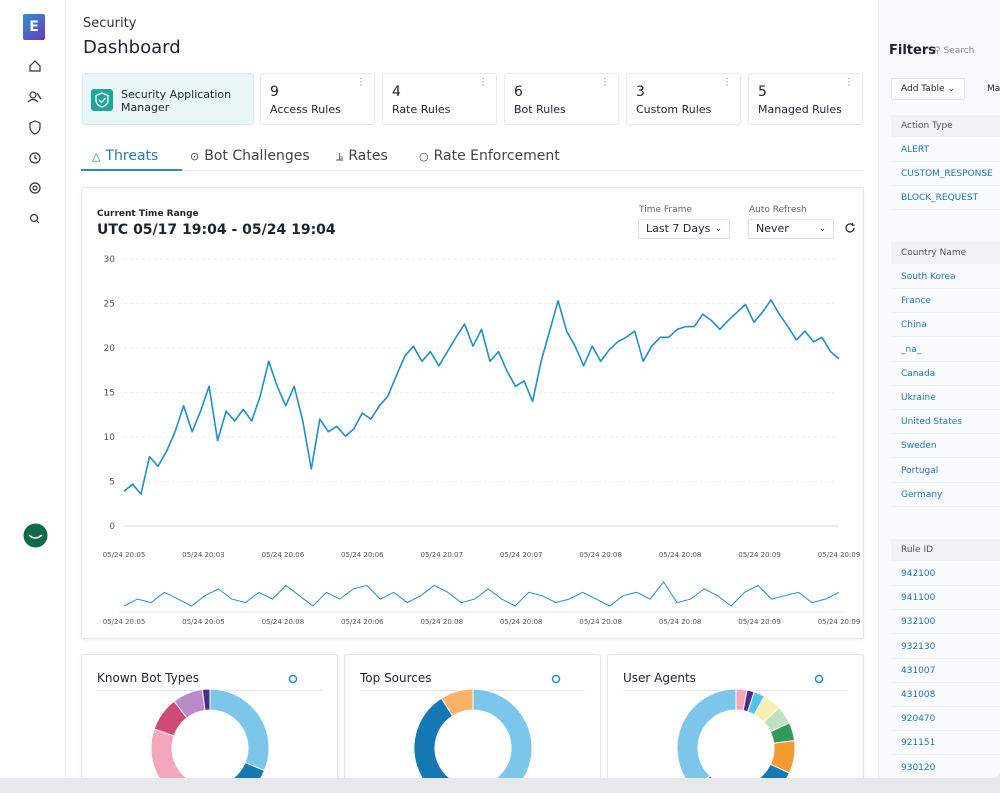 This screenshot has height=793, width=1000. Describe the element at coordinates (945, 550) in the screenshot. I see `filter-header: Rule ID` at that location.